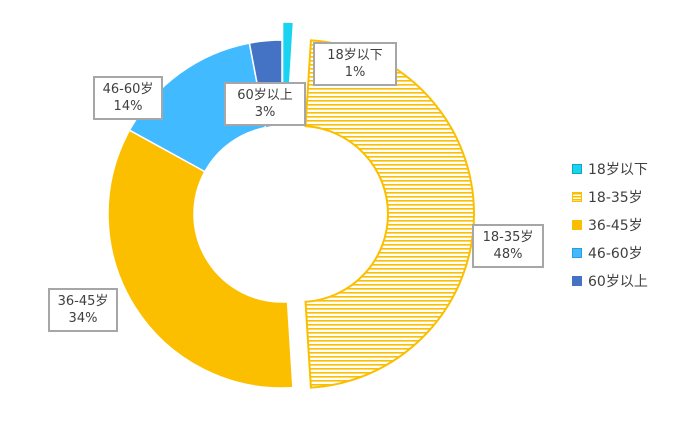 Image resolution: width=688 pixels, height=441 pixels. Describe the element at coordinates (618, 282) in the screenshot. I see `legend-label: 60岁以上` at that location.